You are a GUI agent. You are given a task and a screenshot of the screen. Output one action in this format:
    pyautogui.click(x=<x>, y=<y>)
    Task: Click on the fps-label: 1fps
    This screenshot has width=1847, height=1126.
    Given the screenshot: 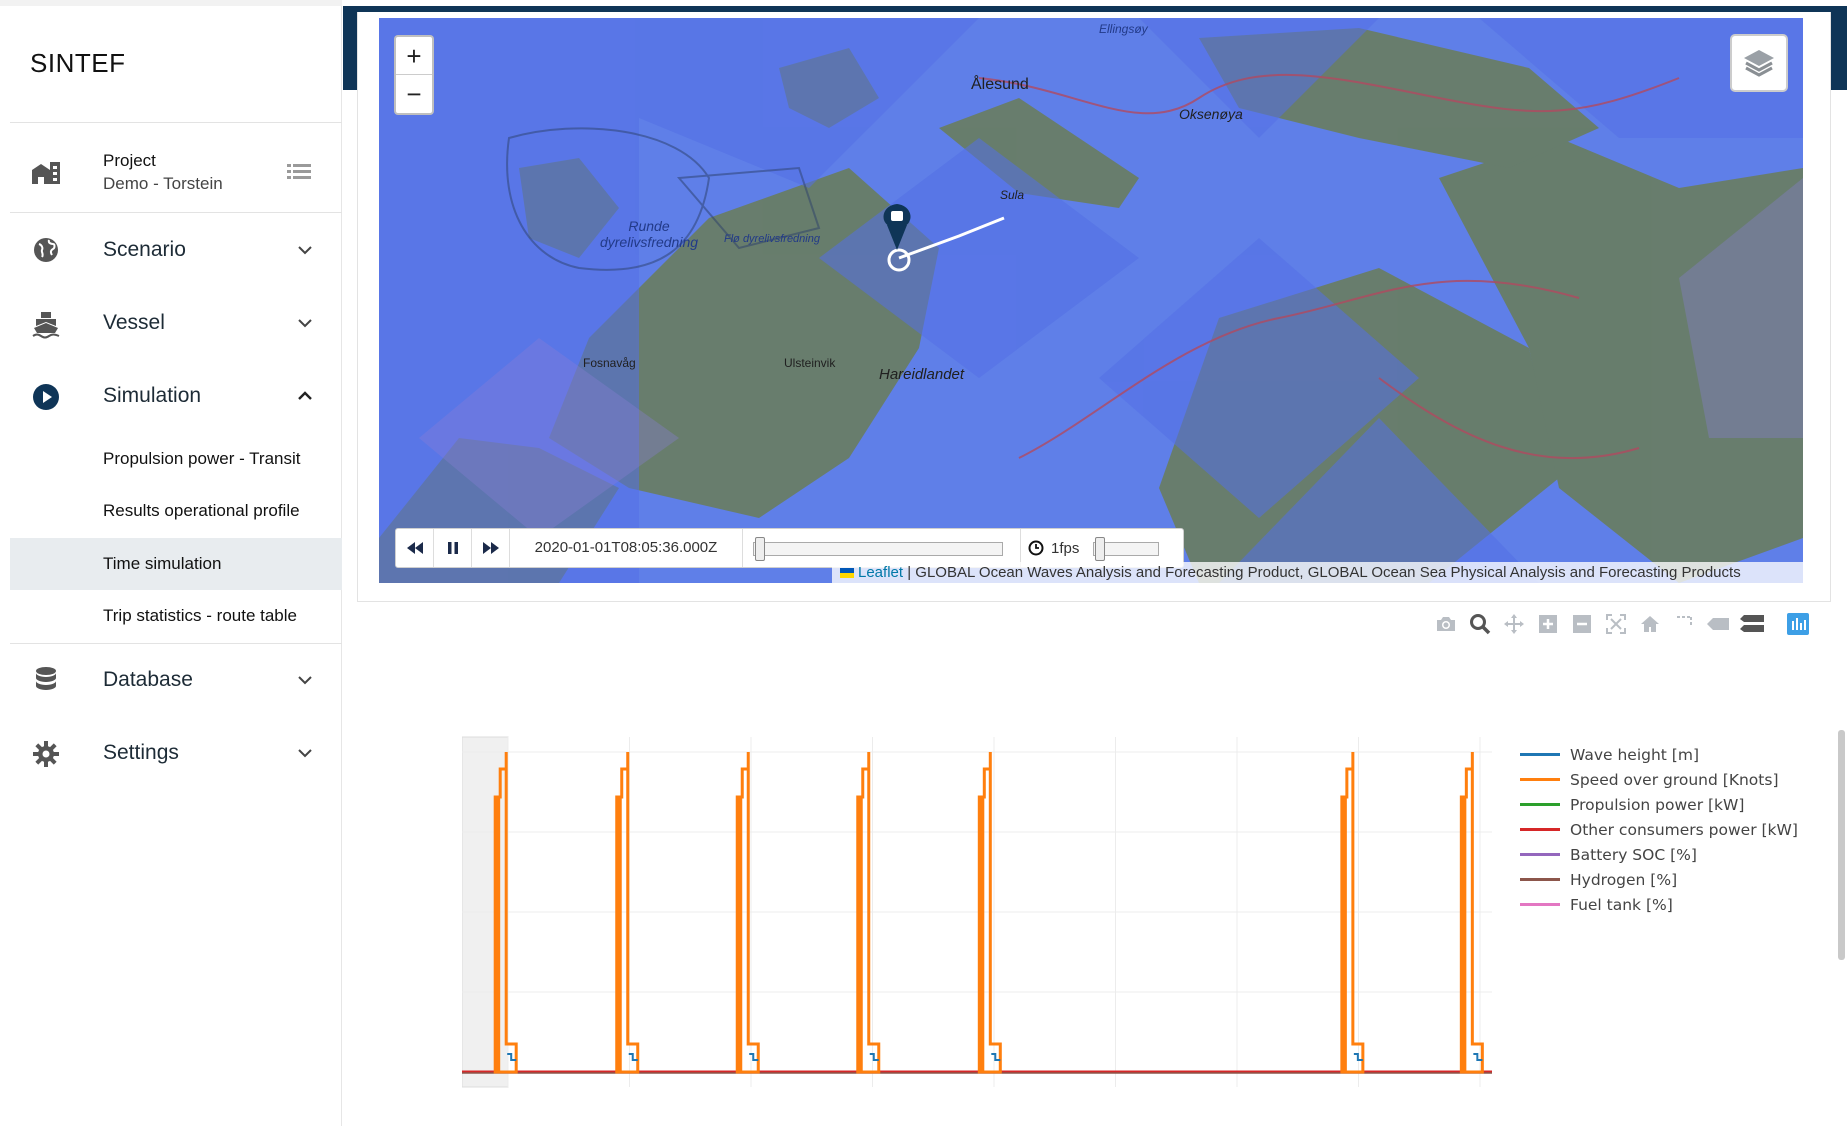 What is the action you would take?
    pyautogui.click(x=1065, y=548)
    